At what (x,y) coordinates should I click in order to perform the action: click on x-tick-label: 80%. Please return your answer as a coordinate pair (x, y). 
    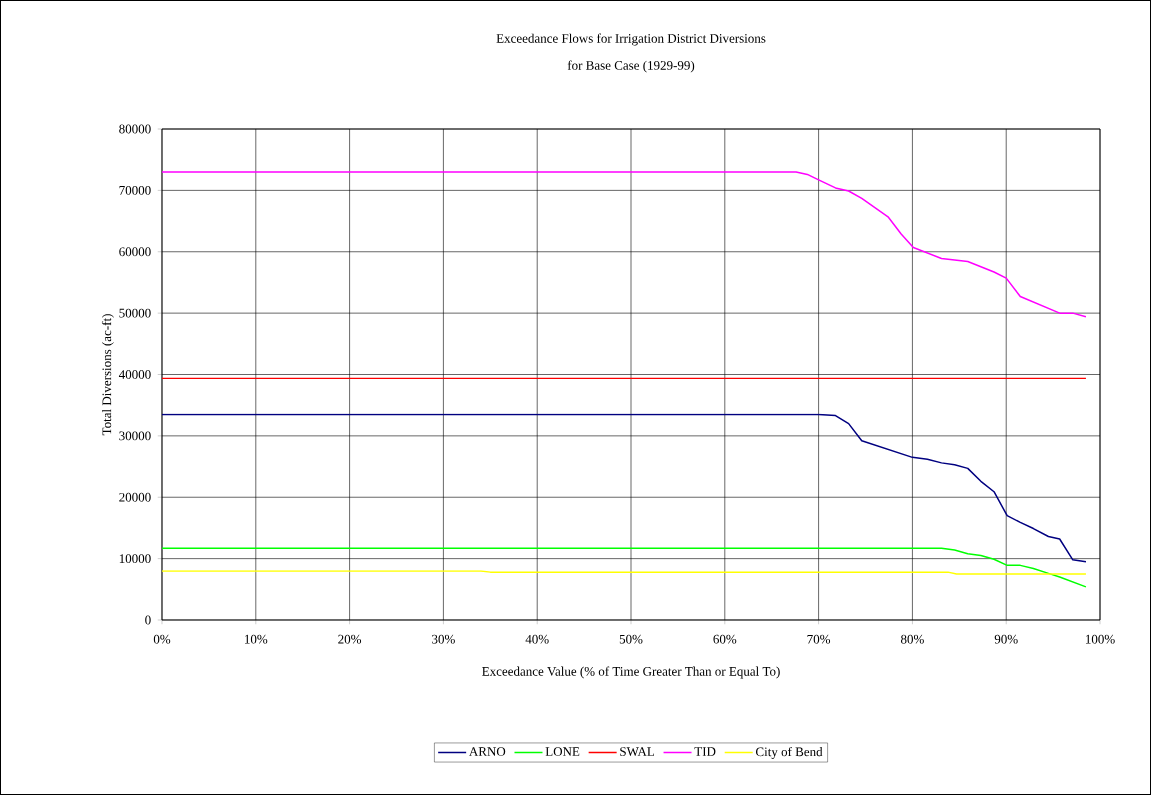
    Looking at the image, I should click on (912, 639).